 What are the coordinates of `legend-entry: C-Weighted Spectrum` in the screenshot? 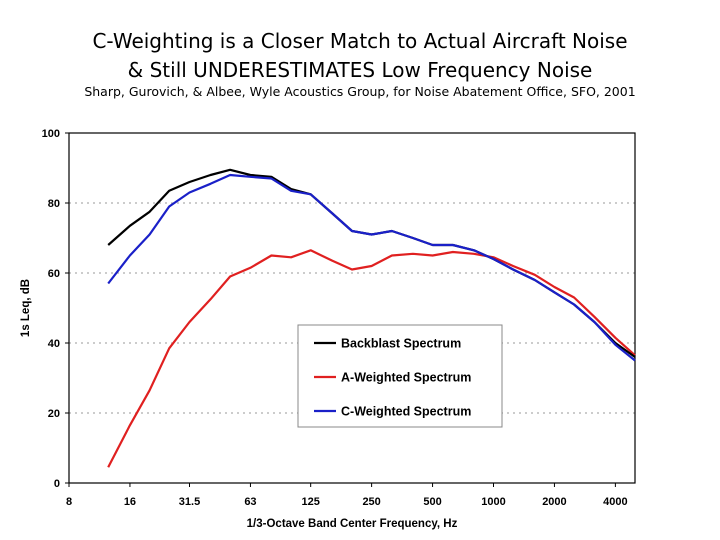 It's located at (406, 412).